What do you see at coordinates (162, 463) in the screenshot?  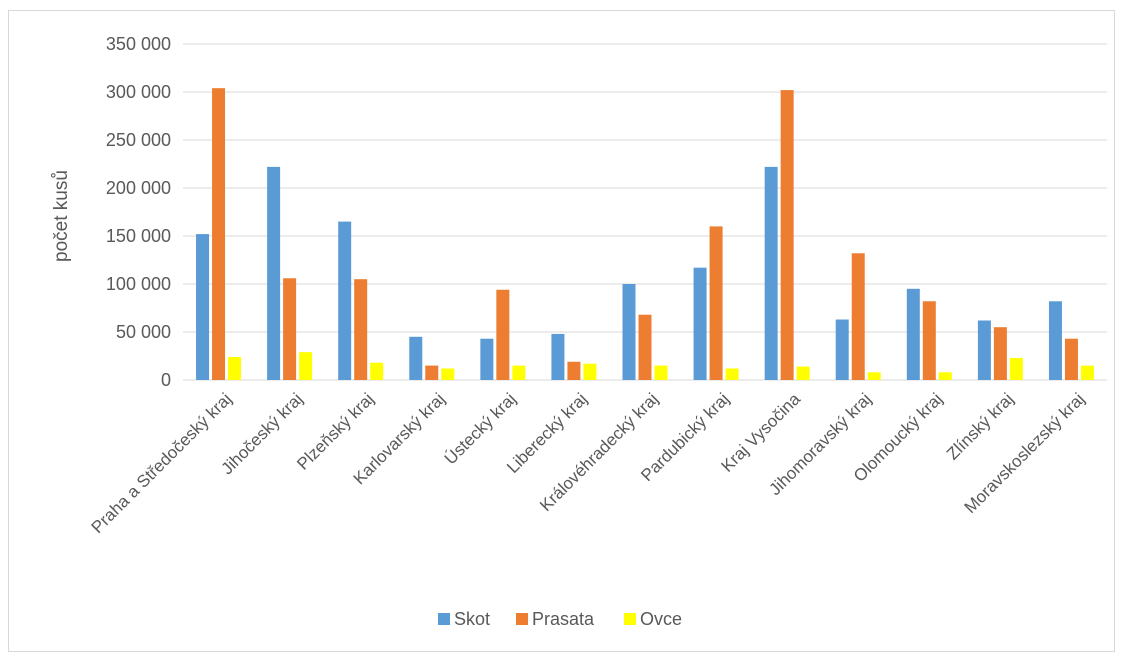 I see `x-category-label: Praha a Středočeský kraj` at bounding box center [162, 463].